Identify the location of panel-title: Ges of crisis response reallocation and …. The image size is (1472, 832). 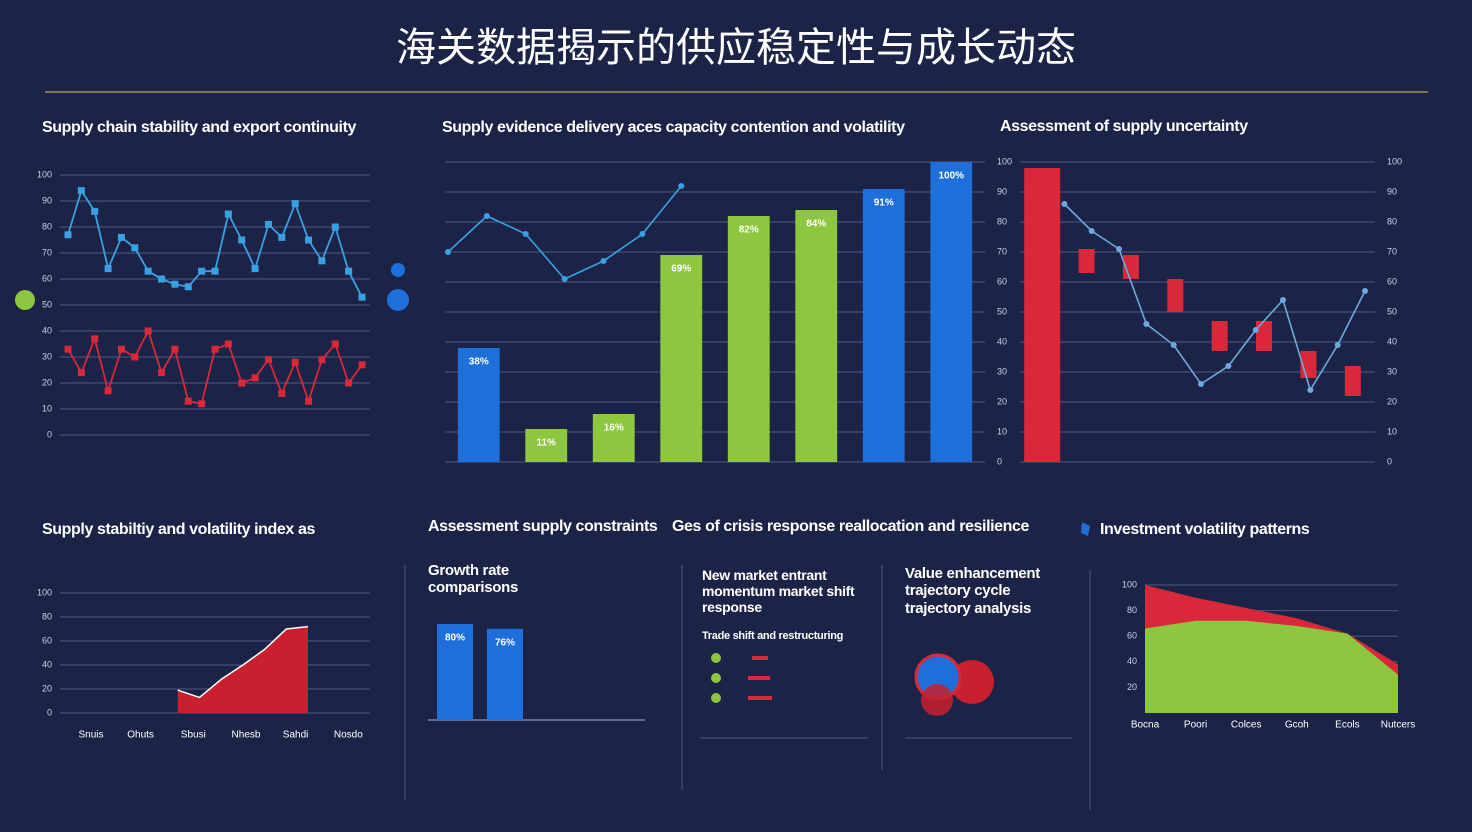
(851, 526).